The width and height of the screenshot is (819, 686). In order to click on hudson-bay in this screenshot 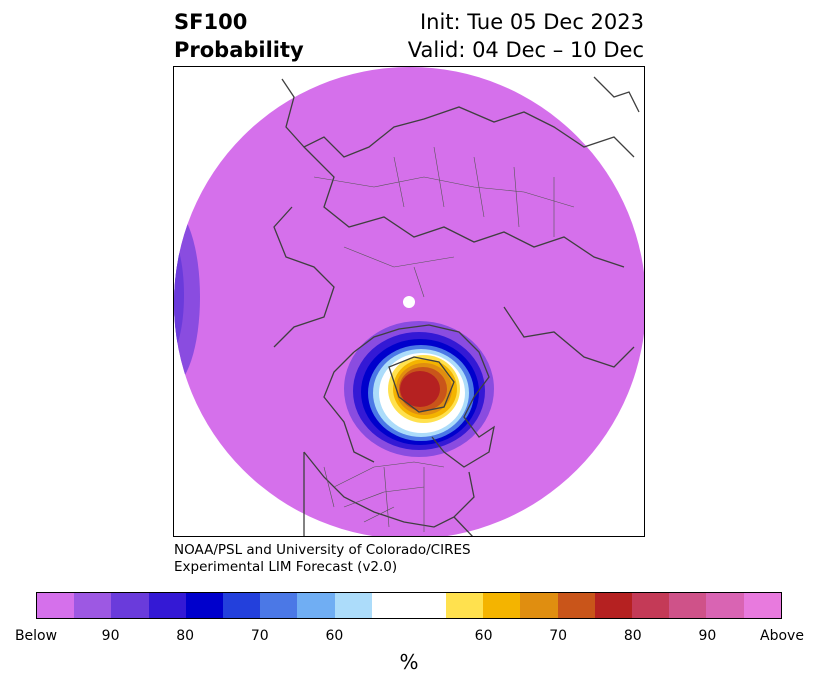, I will do `click(421, 384)`.